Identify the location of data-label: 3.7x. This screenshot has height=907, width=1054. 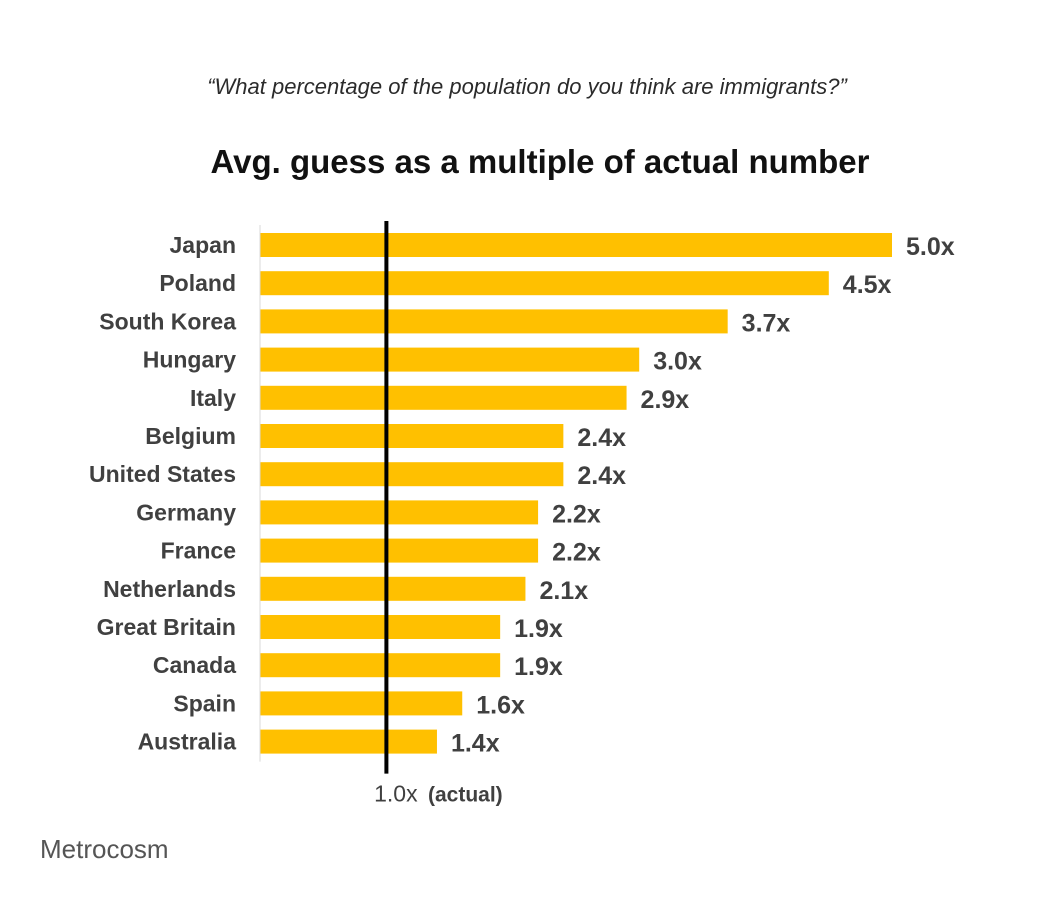
(766, 323).